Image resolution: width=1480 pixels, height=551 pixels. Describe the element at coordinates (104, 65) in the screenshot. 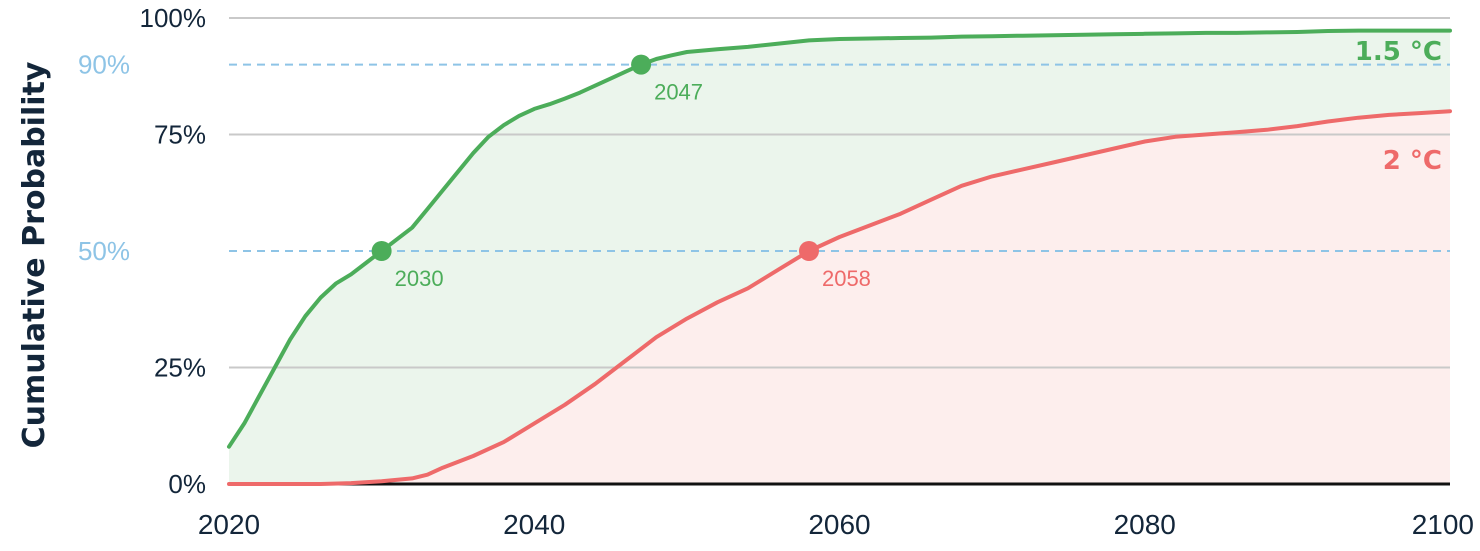

I see `reference-label-1: 90%` at that location.